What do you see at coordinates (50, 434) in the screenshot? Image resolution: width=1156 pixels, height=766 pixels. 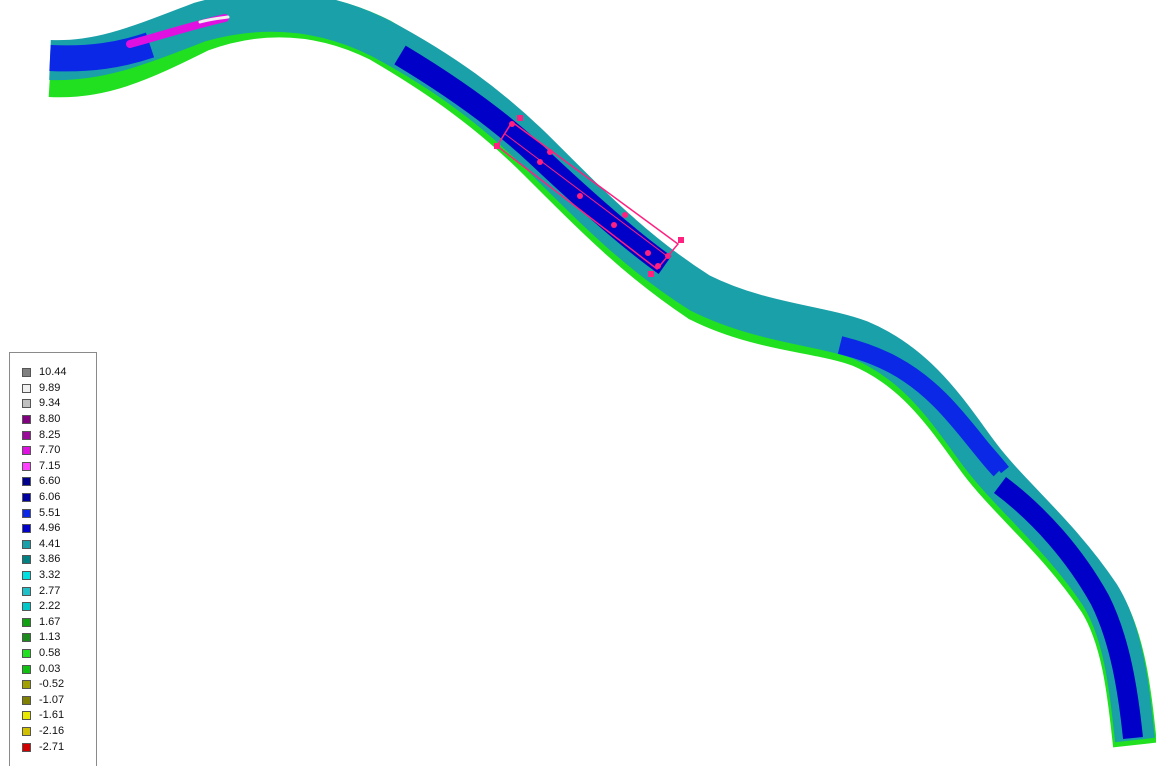 I see `legend-label: 8.25` at bounding box center [50, 434].